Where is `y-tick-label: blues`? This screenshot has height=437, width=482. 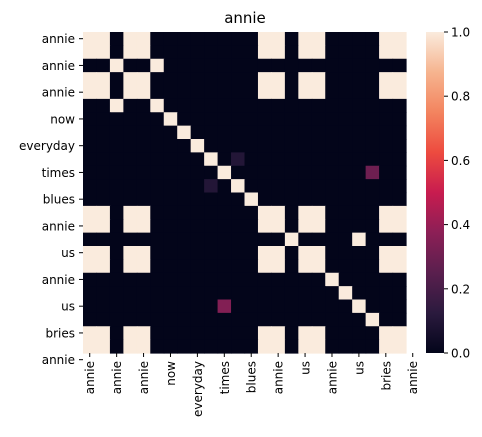
y-tick-label: blues is located at coordinates (59, 200).